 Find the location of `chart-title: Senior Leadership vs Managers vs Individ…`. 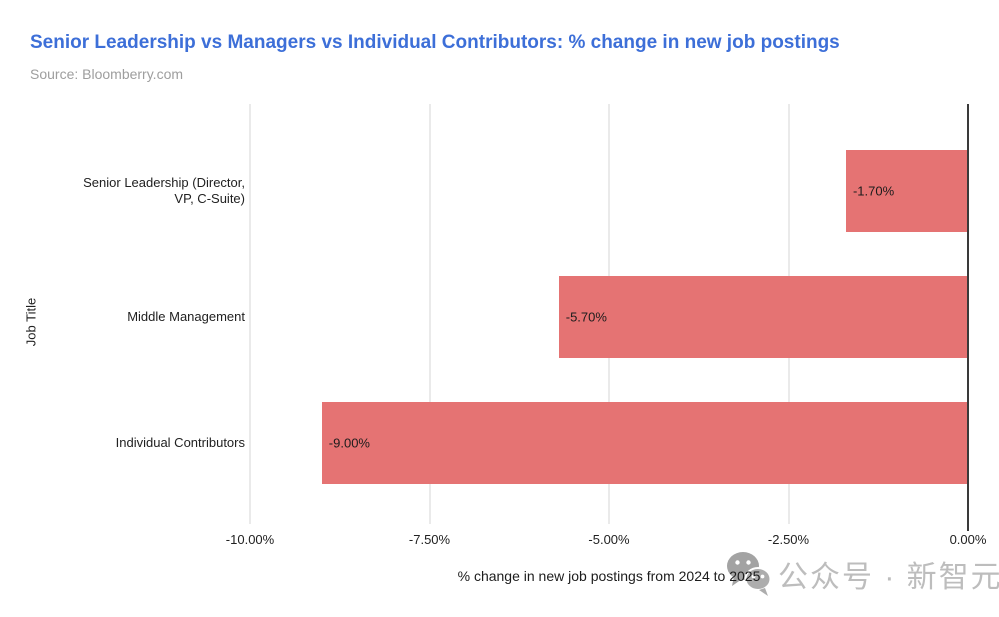

chart-title: Senior Leadership vs Managers vs Individ… is located at coordinates (435, 42).